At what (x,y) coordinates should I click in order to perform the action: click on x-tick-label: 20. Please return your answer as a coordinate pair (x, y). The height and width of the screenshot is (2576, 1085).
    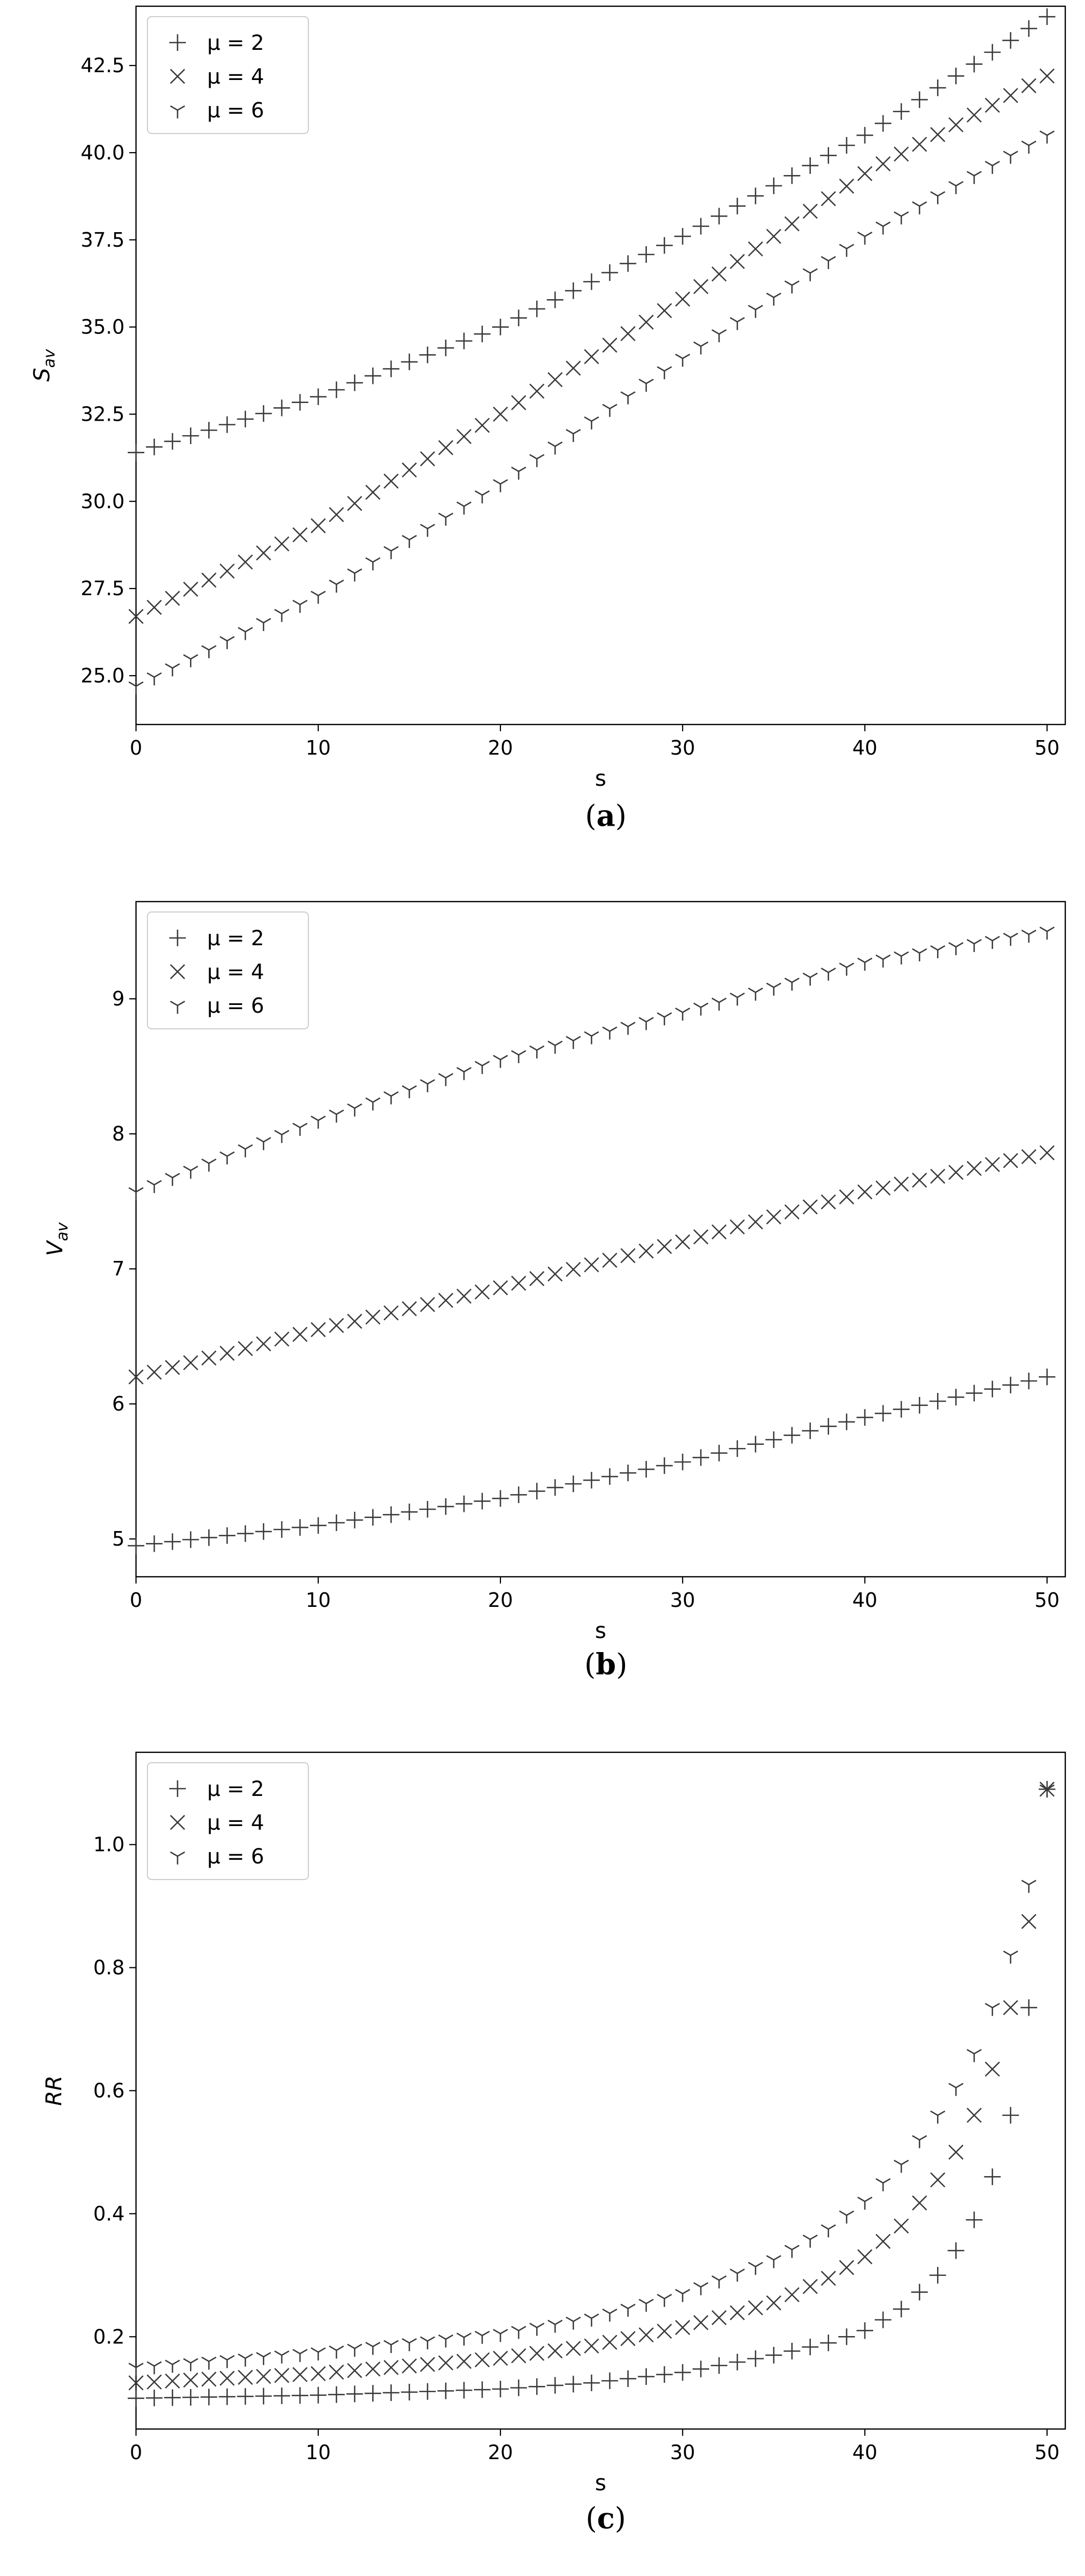
    Looking at the image, I should click on (500, 1601).